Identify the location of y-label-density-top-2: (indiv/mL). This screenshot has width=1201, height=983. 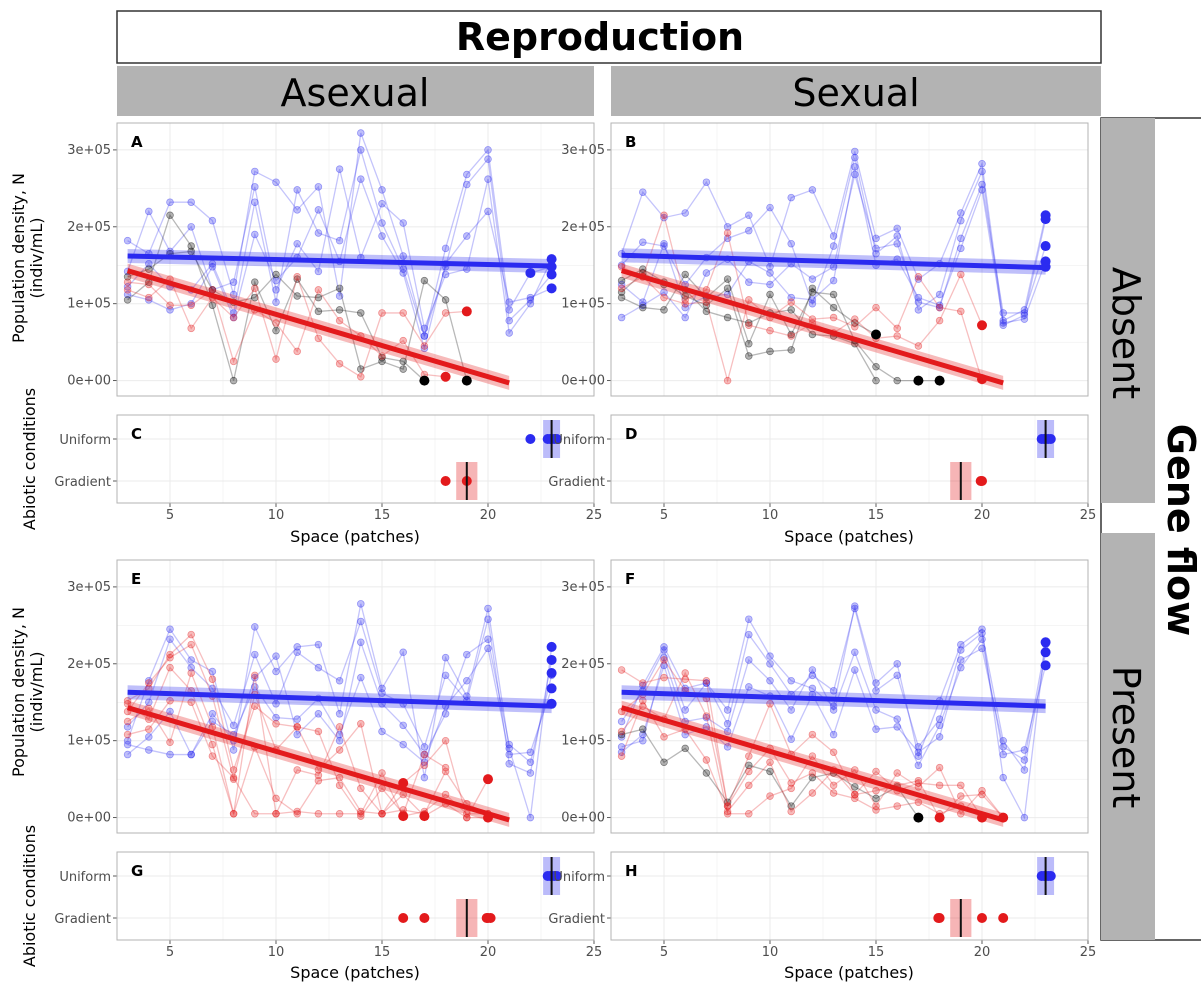
(36, 257).